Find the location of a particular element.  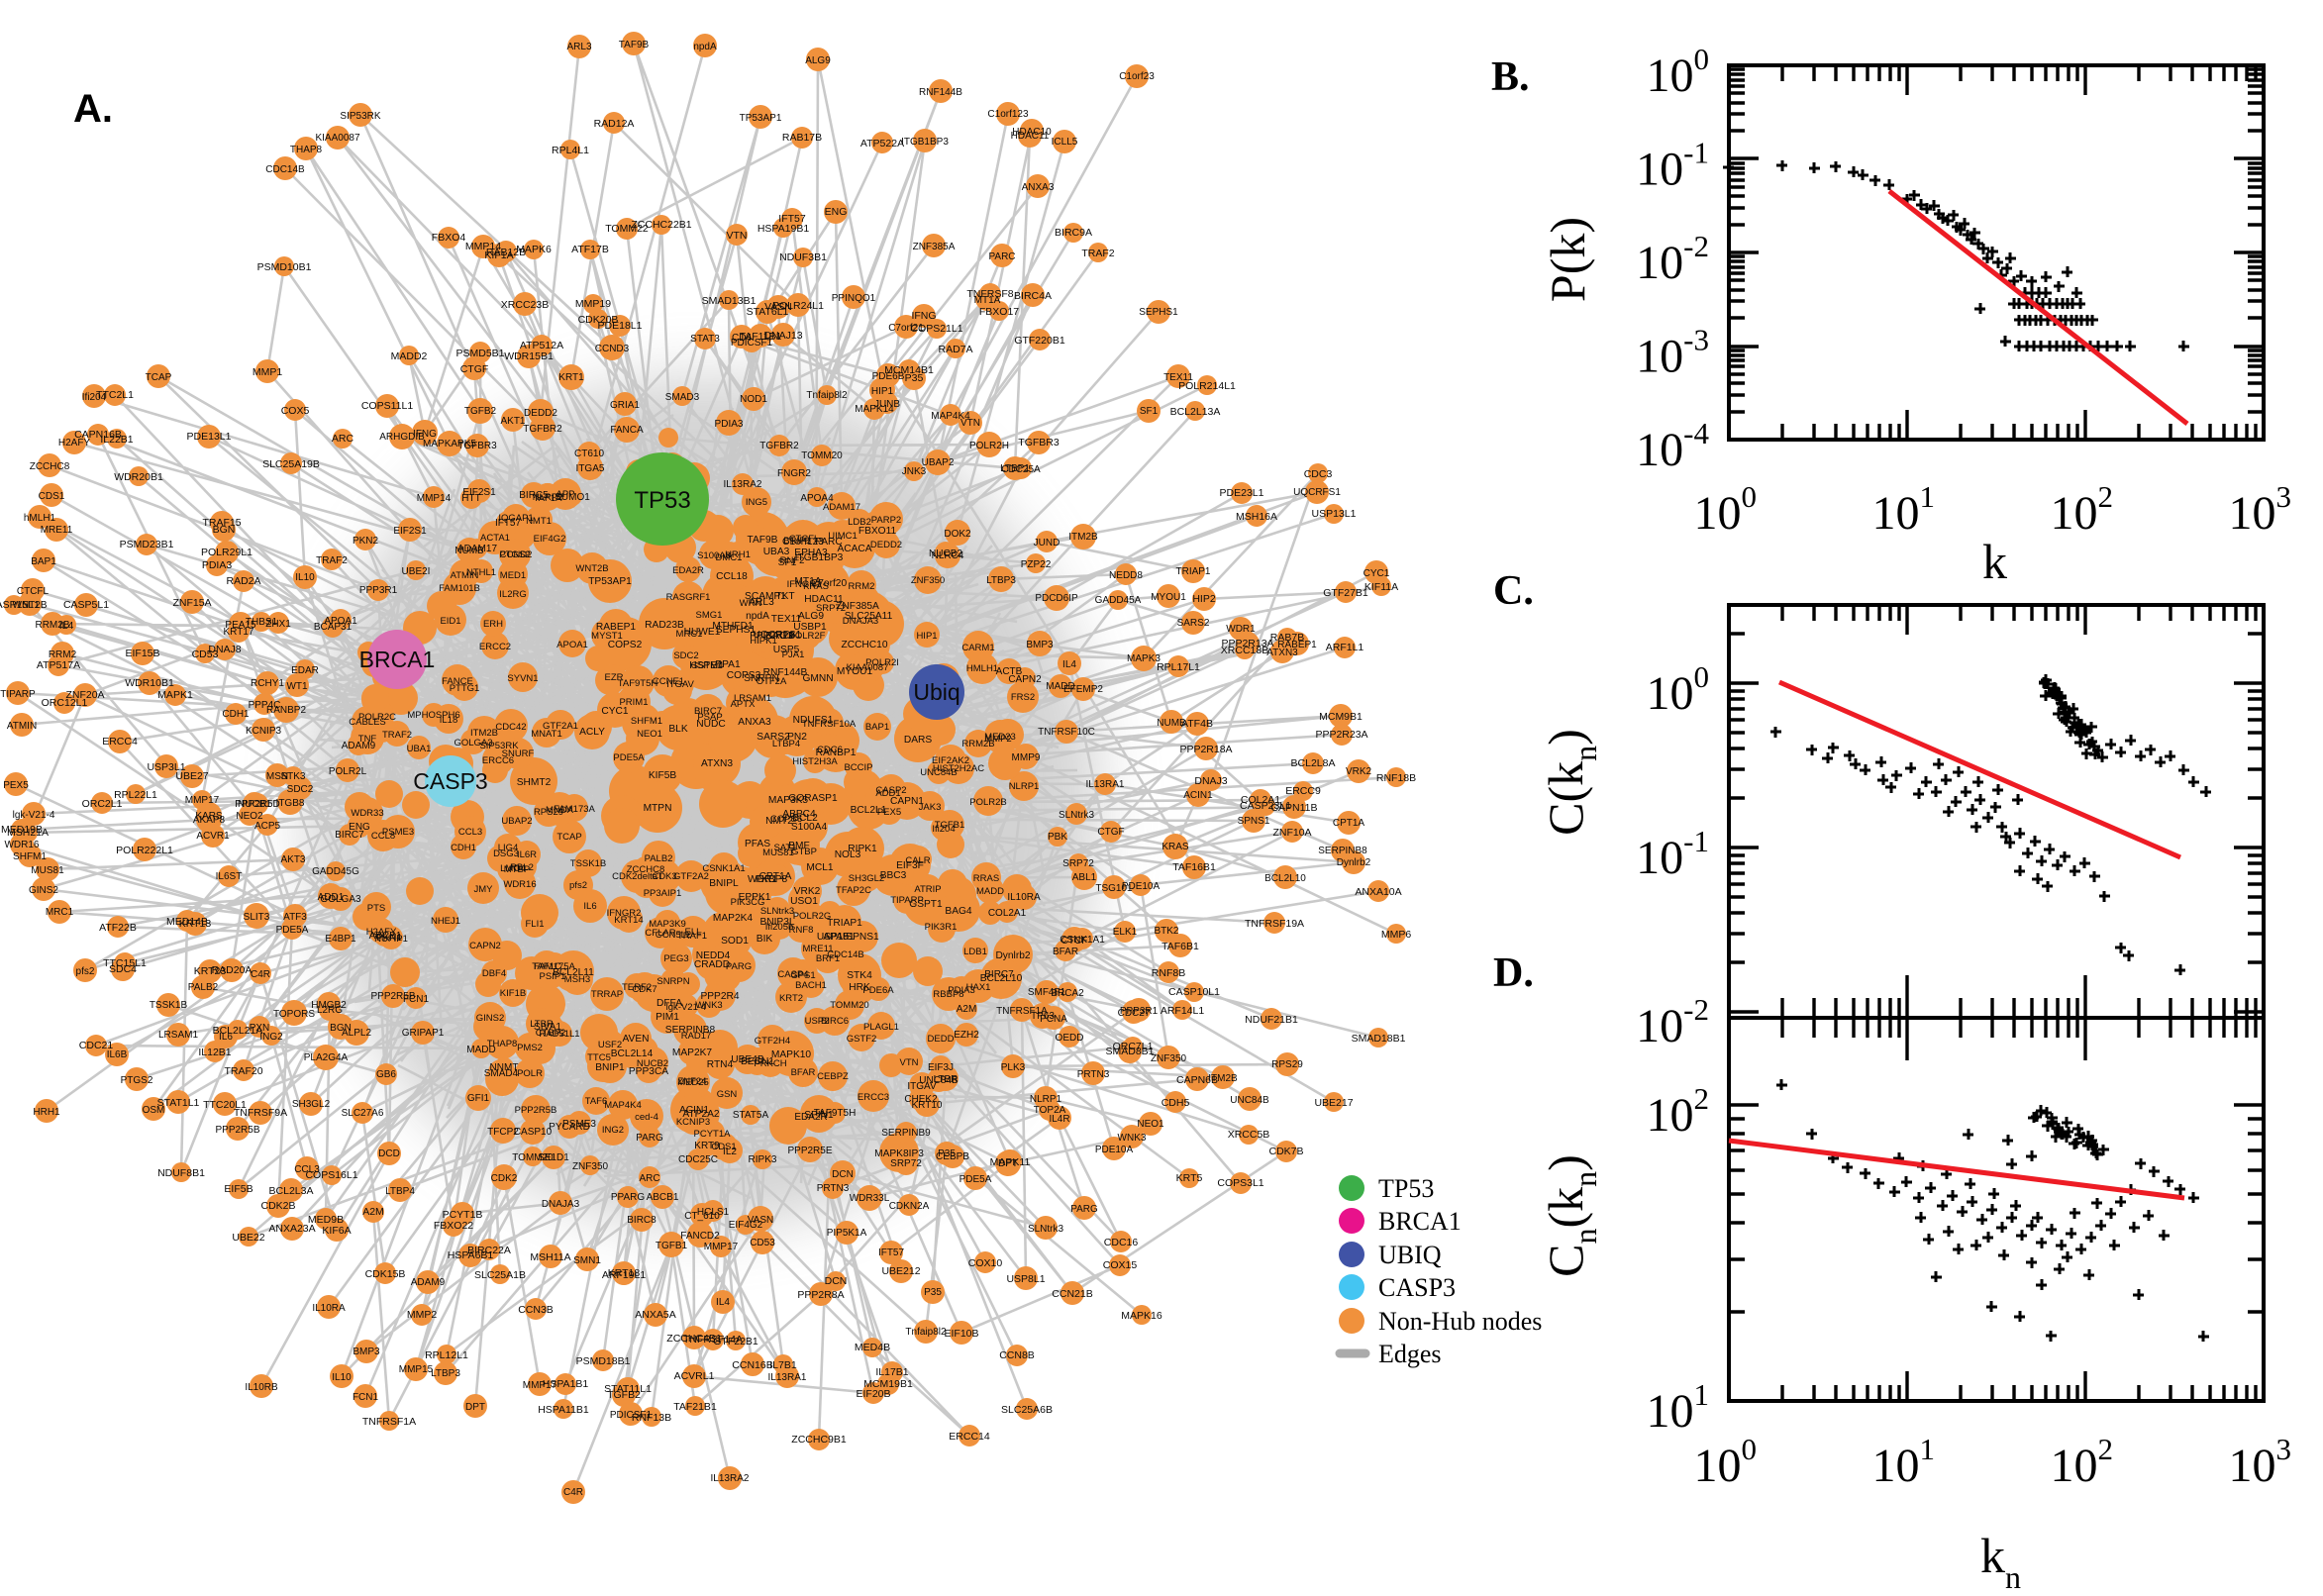

svg-text: FCN1 is located at coordinates (366, 1397).